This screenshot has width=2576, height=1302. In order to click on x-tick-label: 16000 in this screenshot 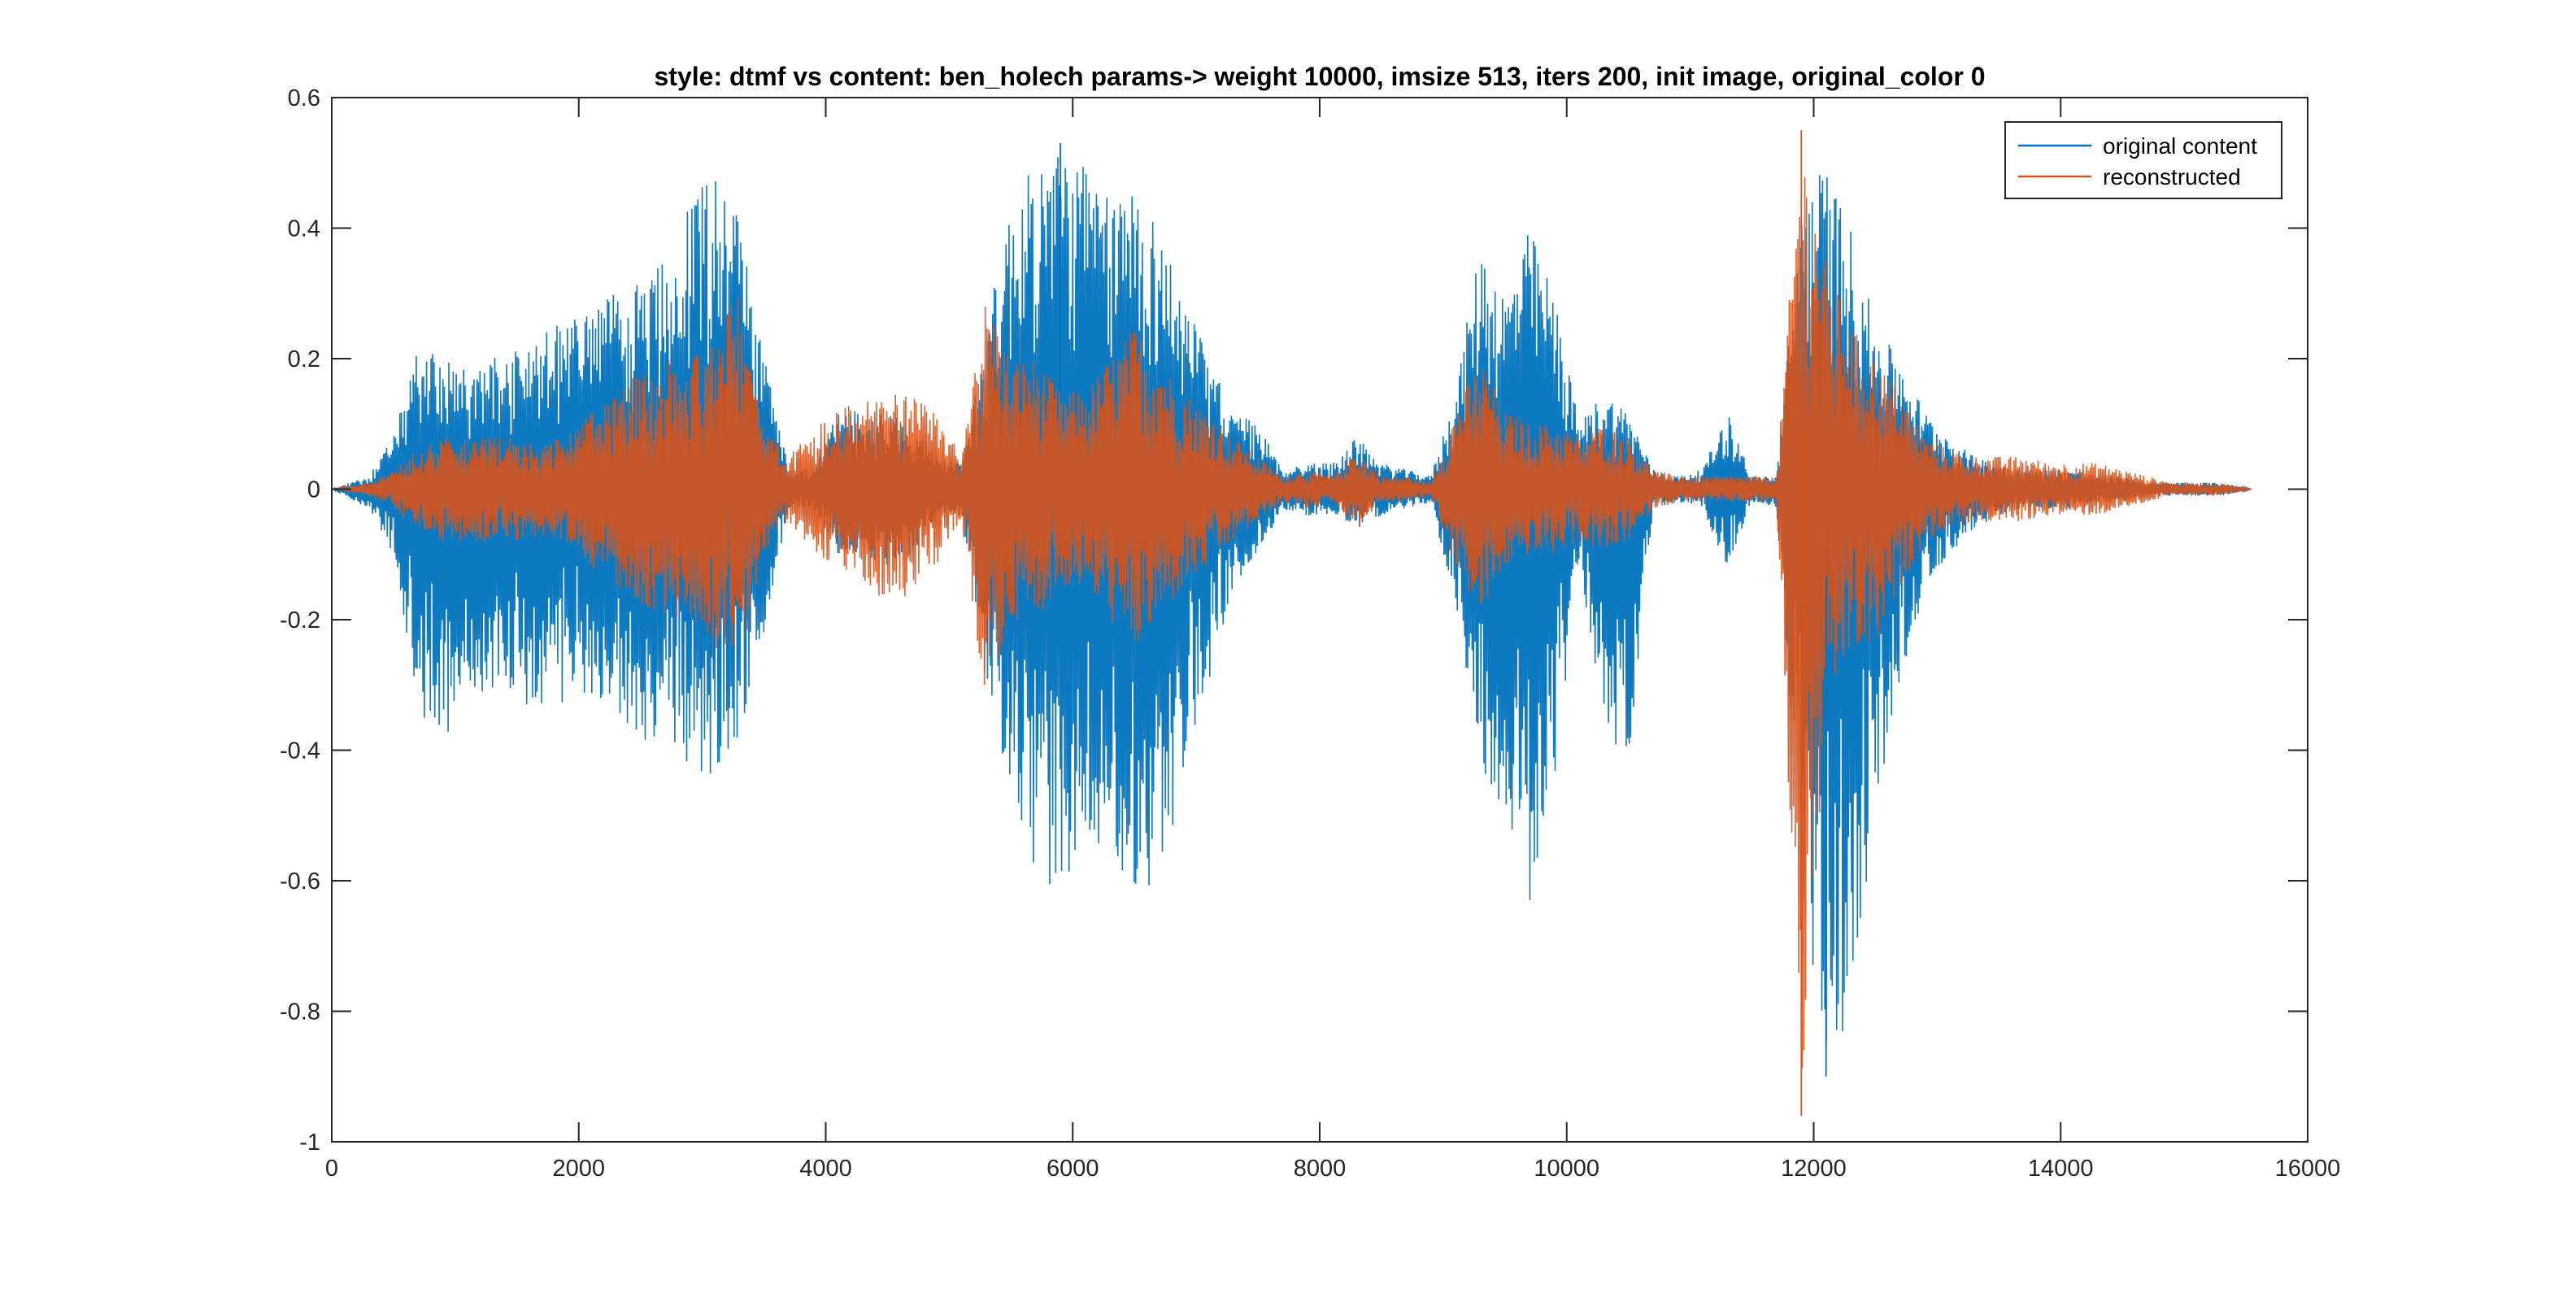, I will do `click(2308, 1169)`.